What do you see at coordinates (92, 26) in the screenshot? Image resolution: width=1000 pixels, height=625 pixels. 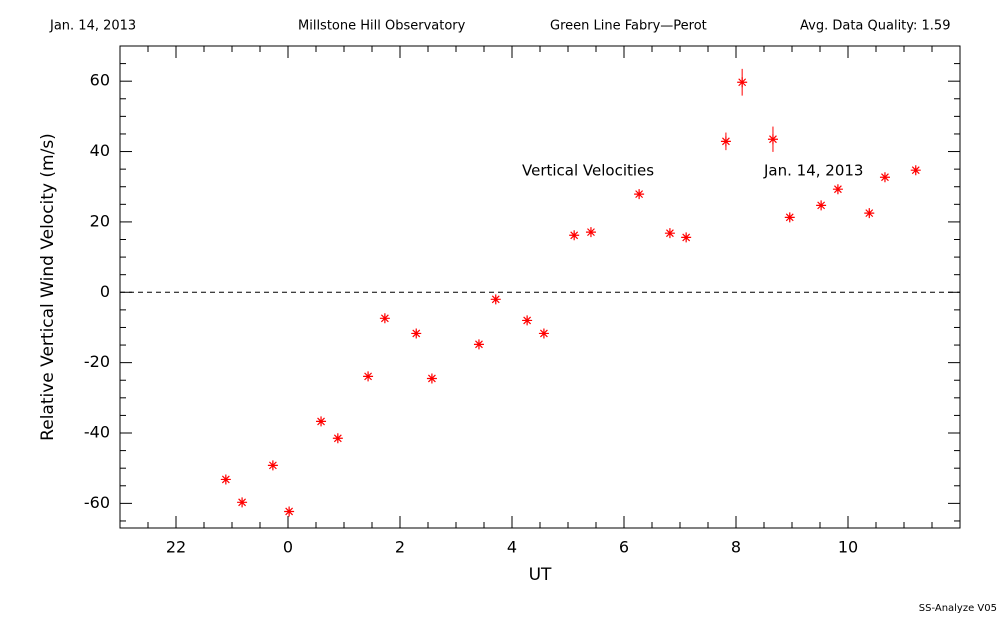 I see `header-date: Jan. 14, 2013` at bounding box center [92, 26].